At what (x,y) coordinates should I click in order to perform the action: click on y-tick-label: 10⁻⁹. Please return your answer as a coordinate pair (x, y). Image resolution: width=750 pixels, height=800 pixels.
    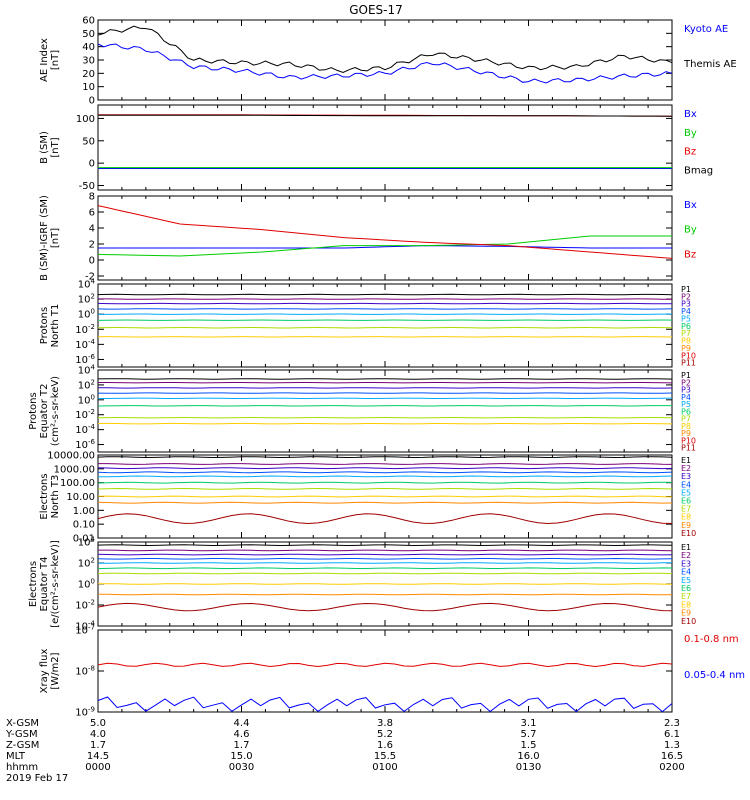
    Looking at the image, I should click on (85, 712).